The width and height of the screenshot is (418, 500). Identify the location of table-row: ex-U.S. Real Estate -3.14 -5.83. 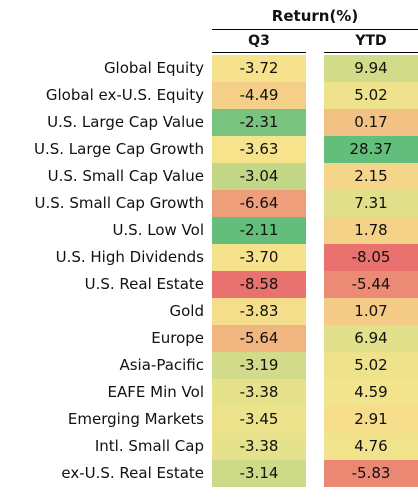
(209, 473).